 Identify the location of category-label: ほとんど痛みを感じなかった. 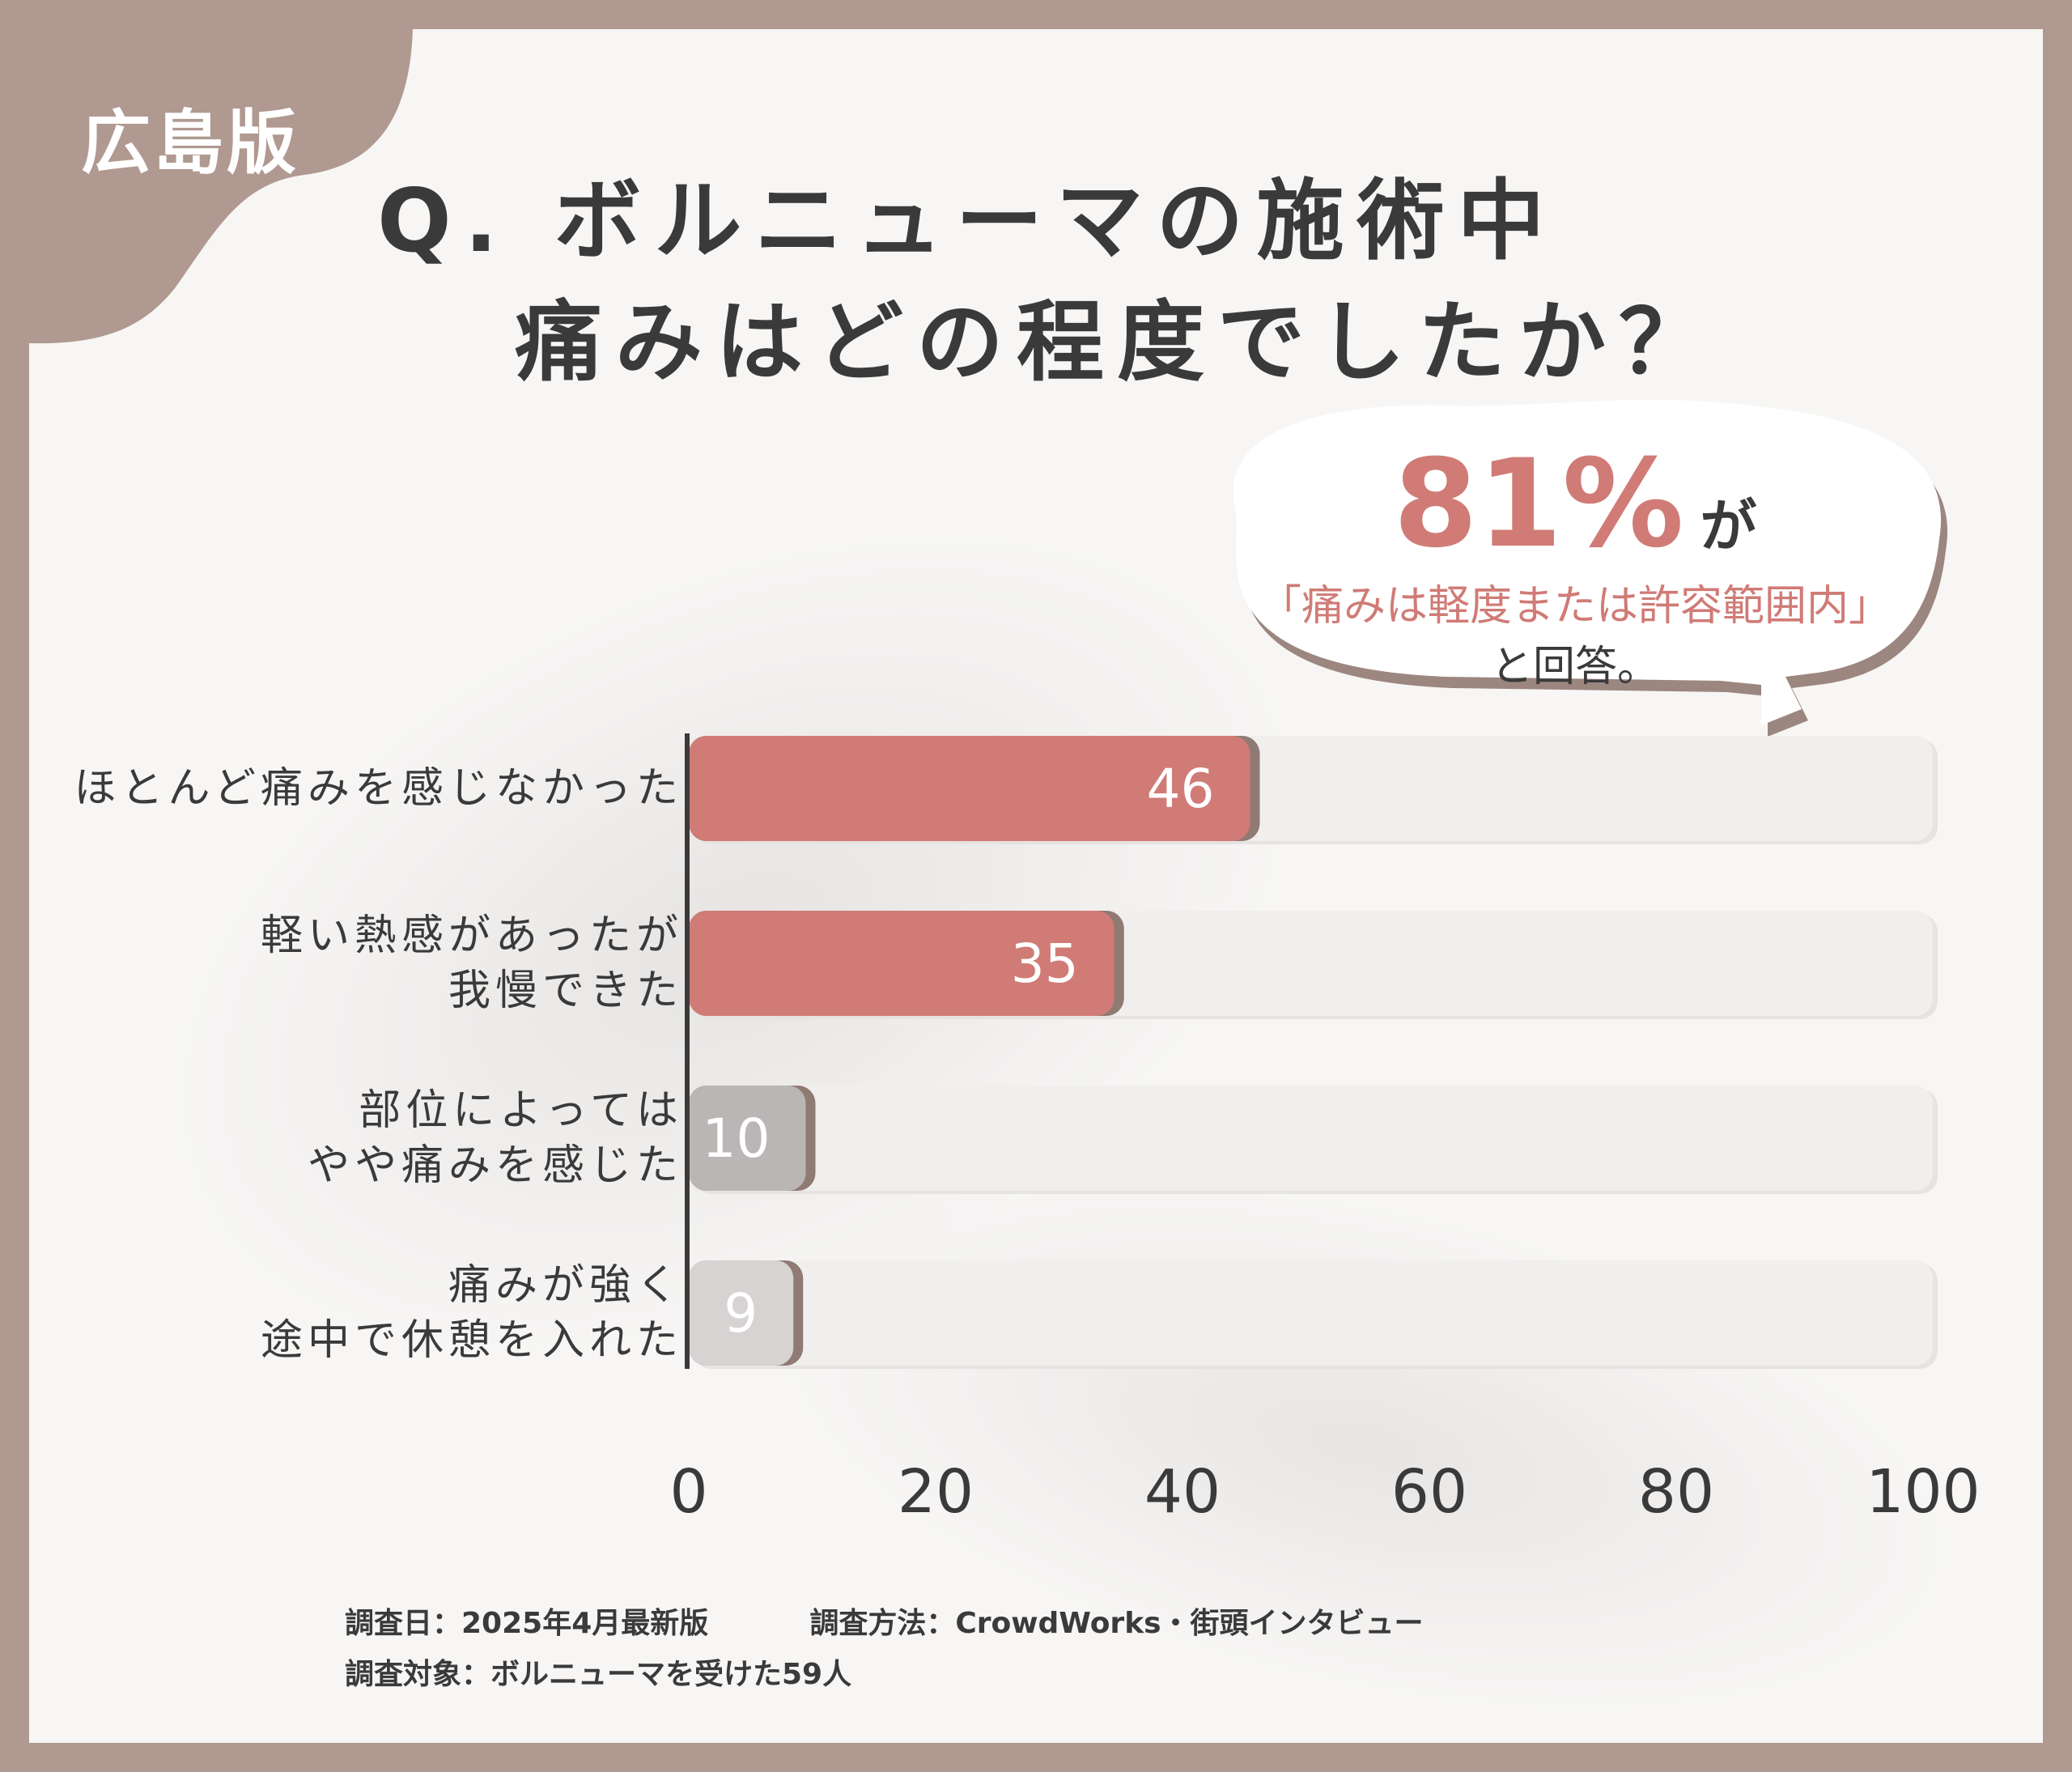
(378, 789).